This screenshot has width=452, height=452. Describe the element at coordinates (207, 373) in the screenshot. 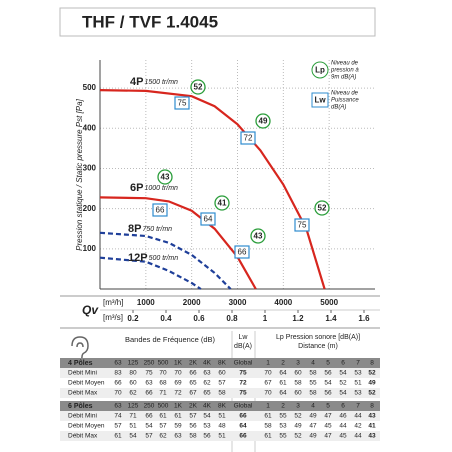

I see `table-cell: 63` at that location.